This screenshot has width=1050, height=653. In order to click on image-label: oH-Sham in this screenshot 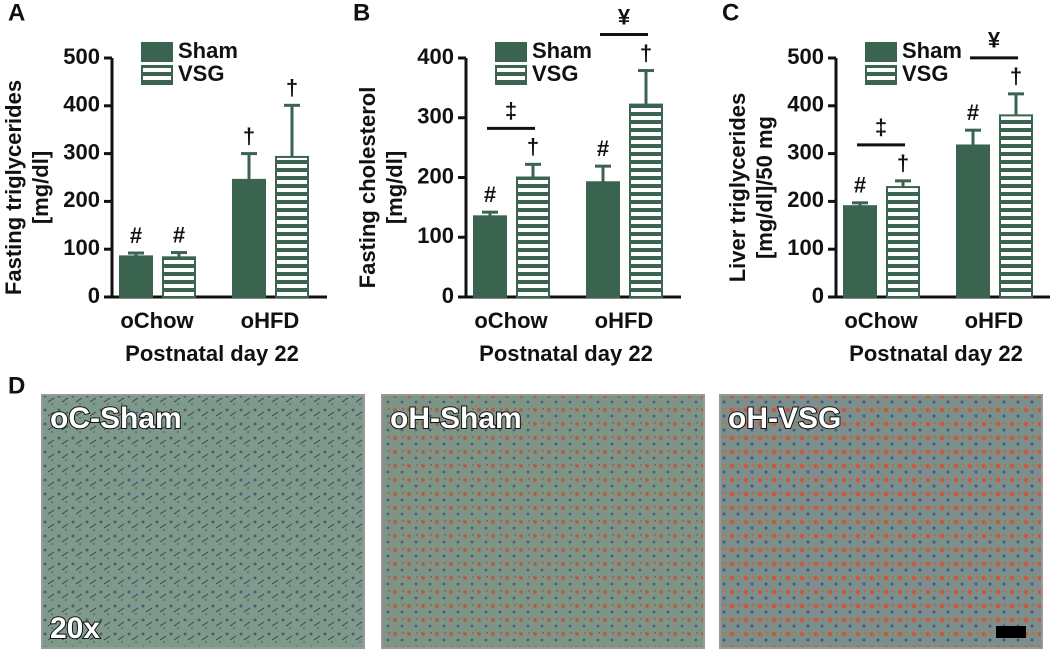, I will do `click(456, 418)`.